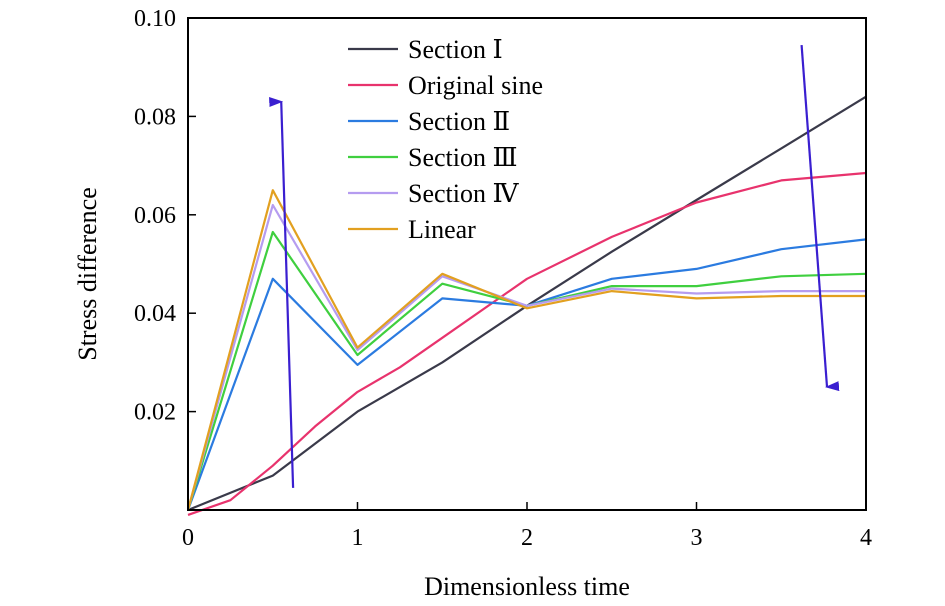  Describe the element at coordinates (527, 538) in the screenshot. I see `x-tick-label: 2` at that location.